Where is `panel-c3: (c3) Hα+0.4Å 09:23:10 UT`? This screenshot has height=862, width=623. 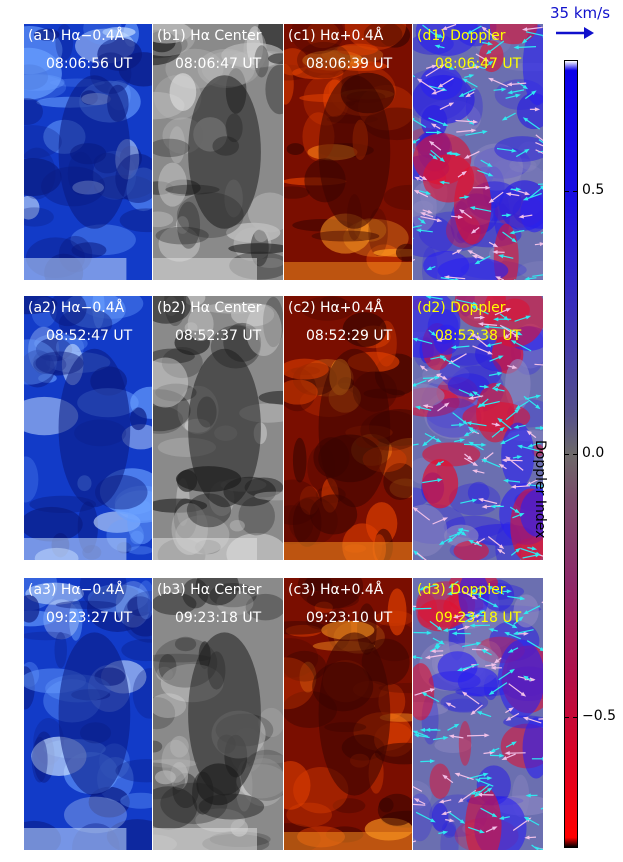 panel-c3: (c3) Hα+0.4Å 09:23:10 UT is located at coordinates (348, 714).